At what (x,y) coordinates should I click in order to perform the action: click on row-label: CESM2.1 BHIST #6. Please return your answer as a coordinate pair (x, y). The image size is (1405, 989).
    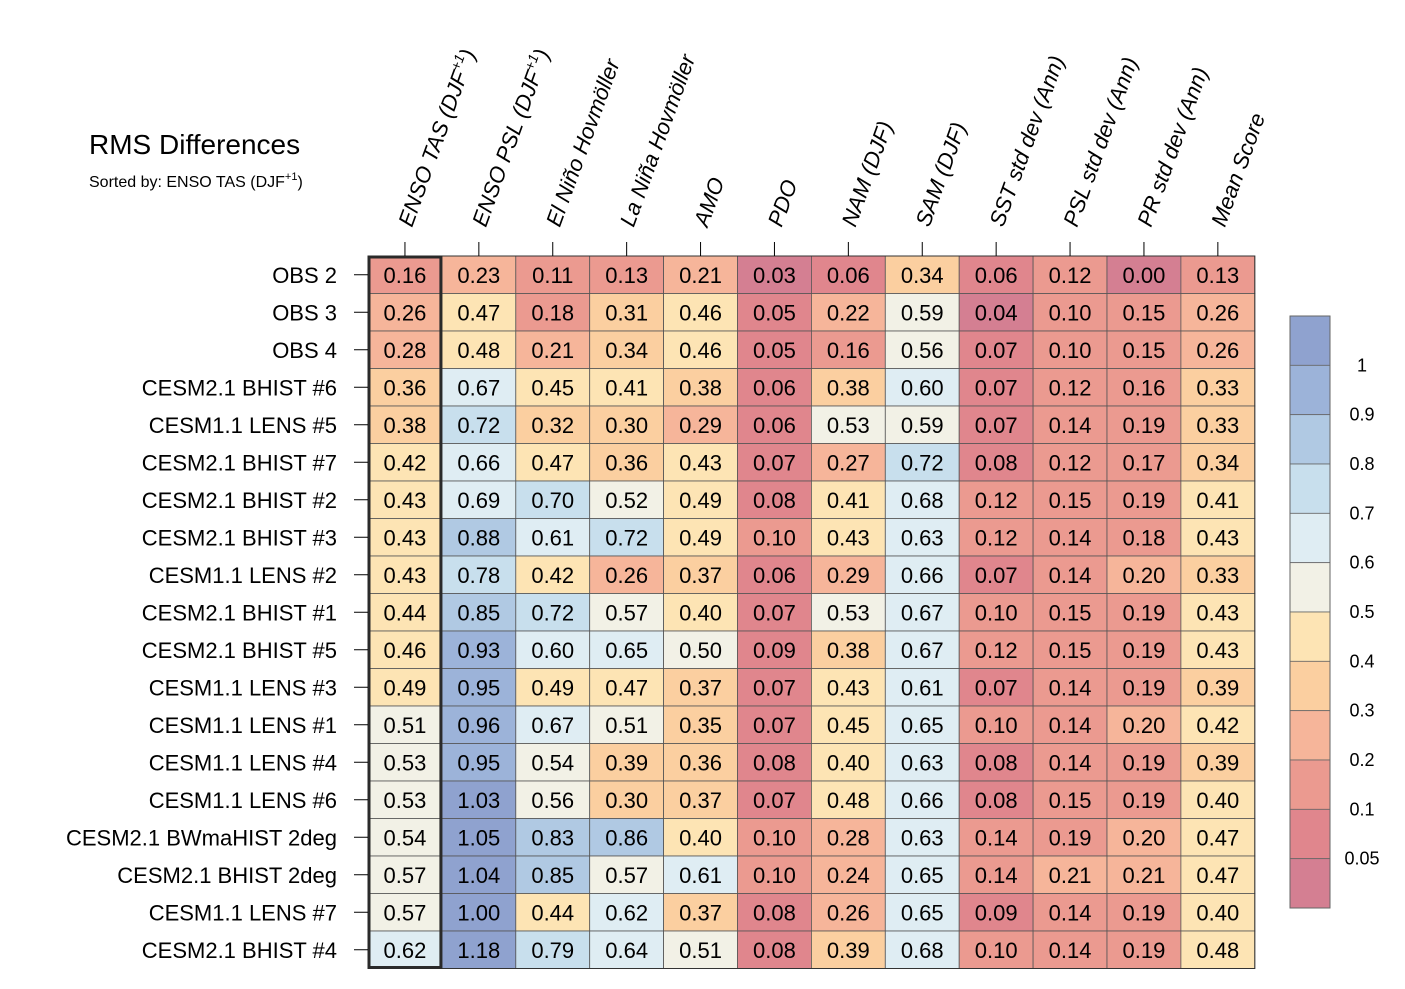
    Looking at the image, I should click on (239, 387).